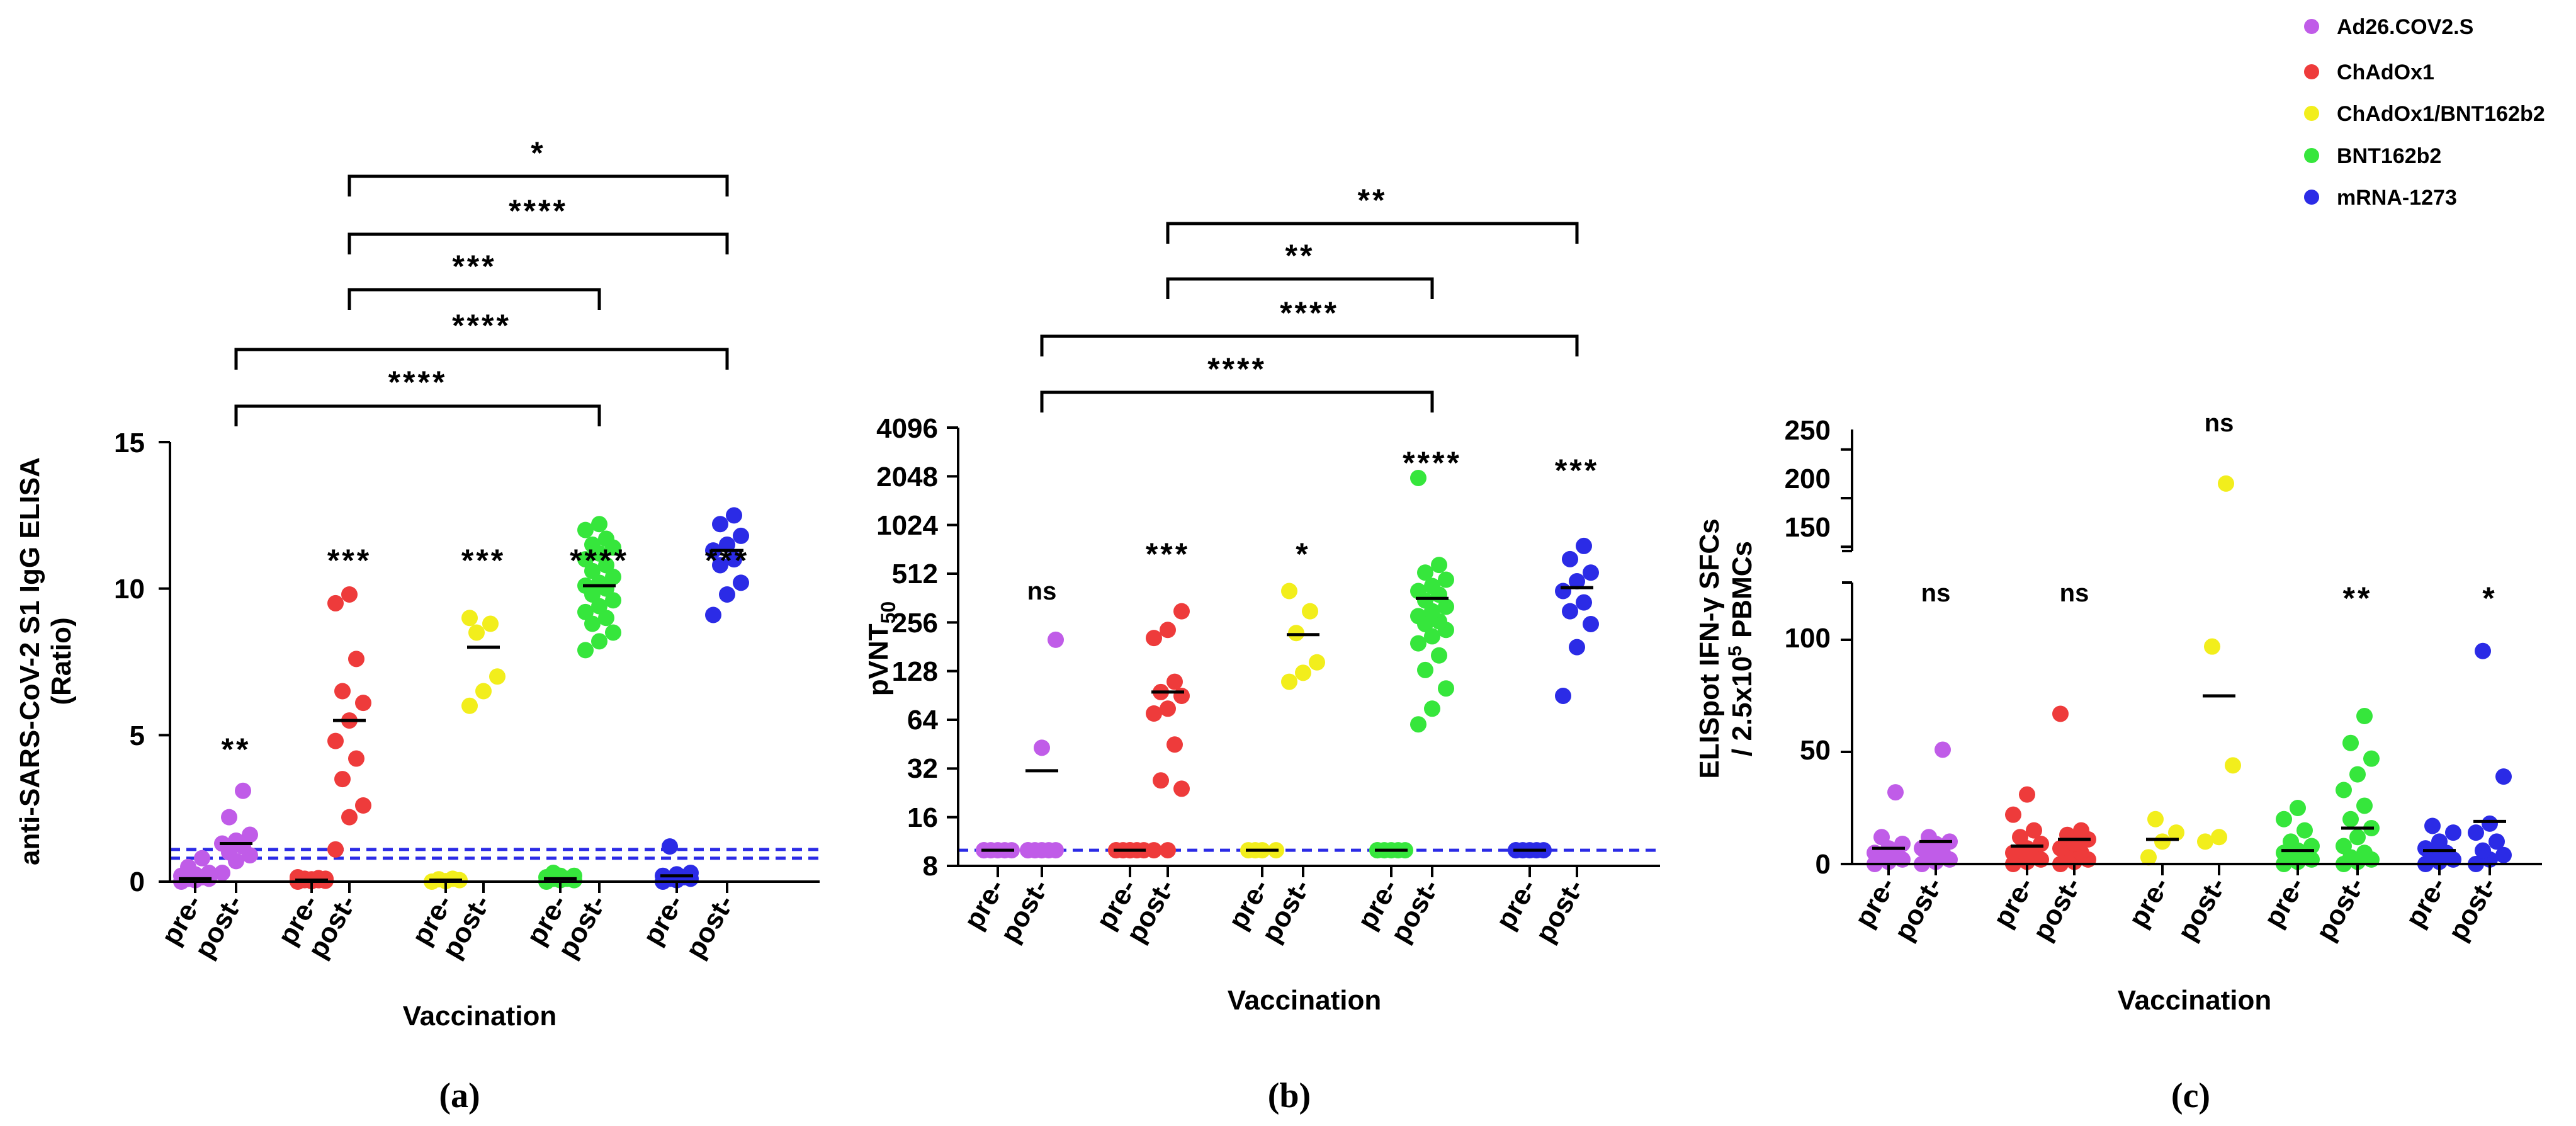 This screenshot has width=2576, height=1126. I want to click on panel-b-ytick-2048: 2048, so click(907, 477).